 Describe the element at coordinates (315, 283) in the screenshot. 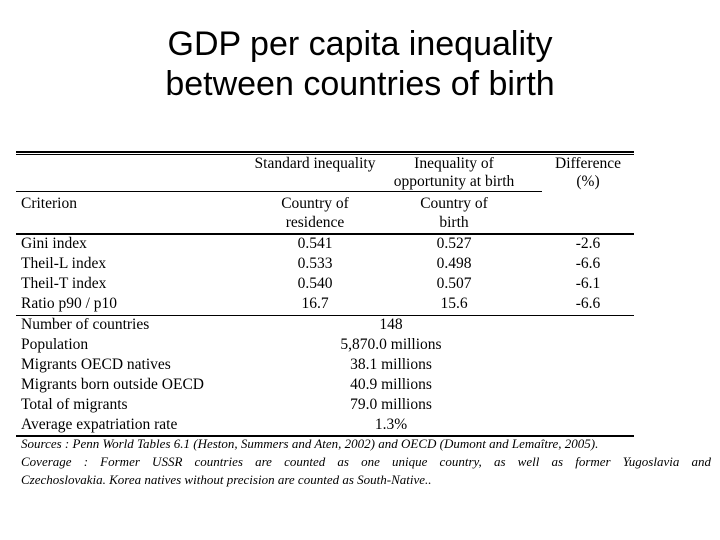

I see `row-residence-value: 0.540` at that location.